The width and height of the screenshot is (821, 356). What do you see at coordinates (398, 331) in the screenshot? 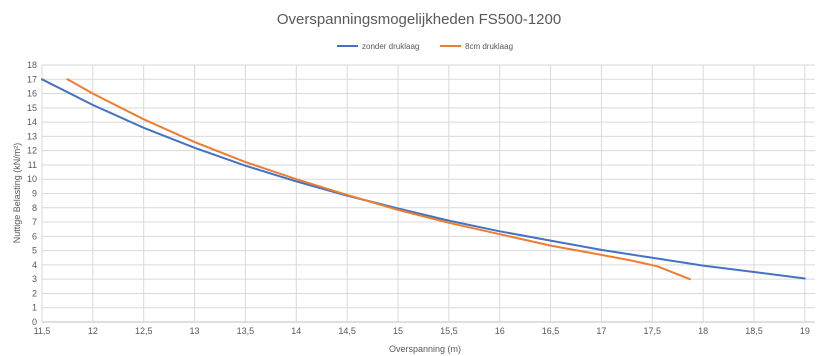
I see `x-tick-label: 15` at bounding box center [398, 331].